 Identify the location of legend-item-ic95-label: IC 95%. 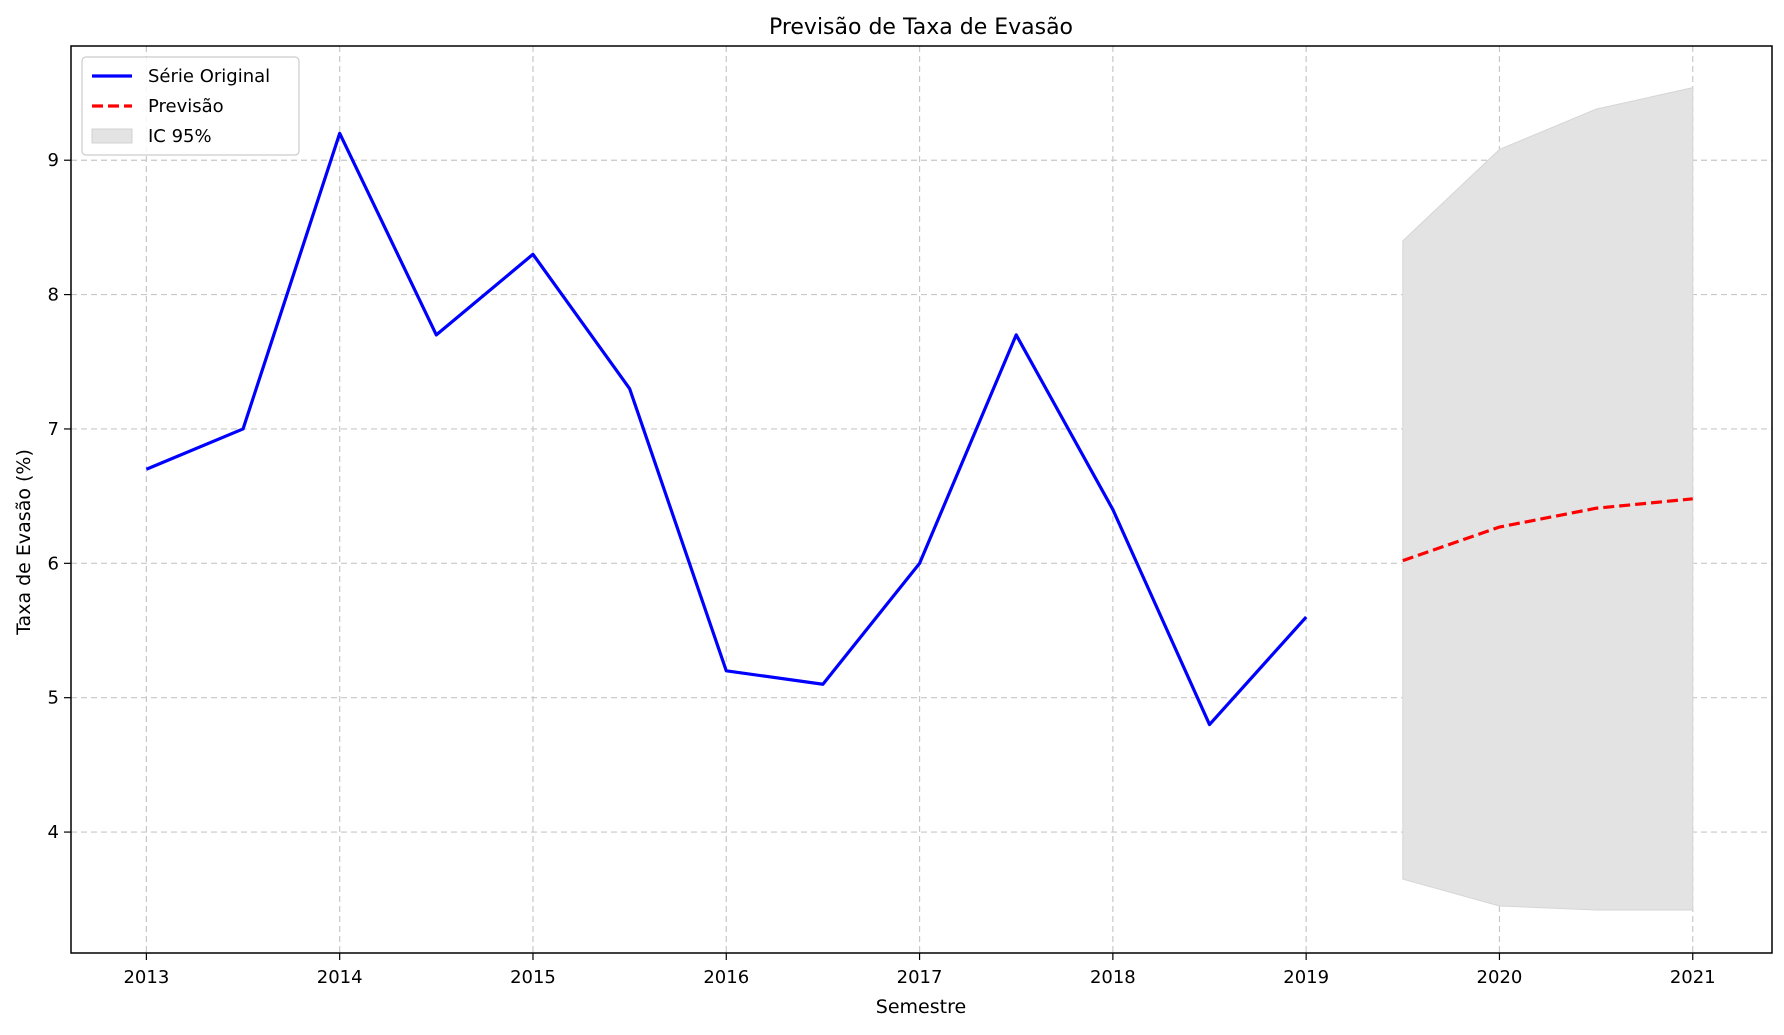
(180, 136).